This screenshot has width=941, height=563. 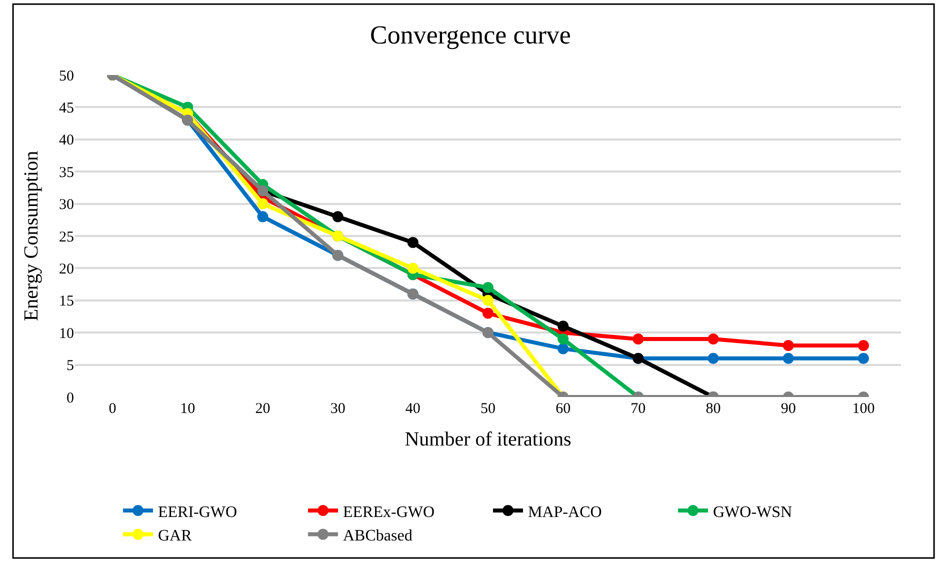 I want to click on x-tick-label: 50, so click(x=488, y=409).